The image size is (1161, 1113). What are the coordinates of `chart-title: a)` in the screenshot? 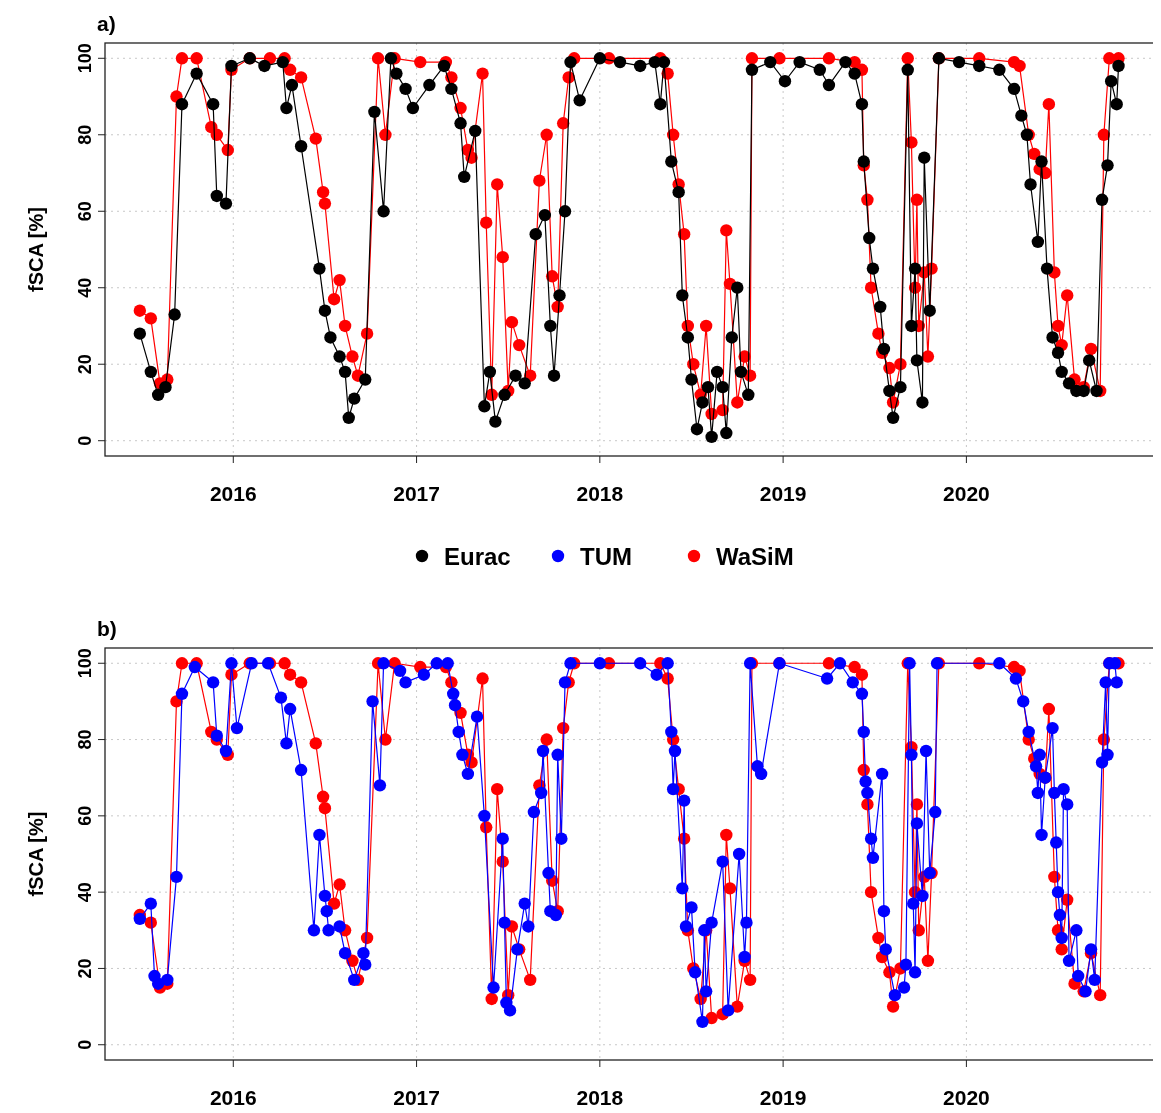 It's located at (106, 23).